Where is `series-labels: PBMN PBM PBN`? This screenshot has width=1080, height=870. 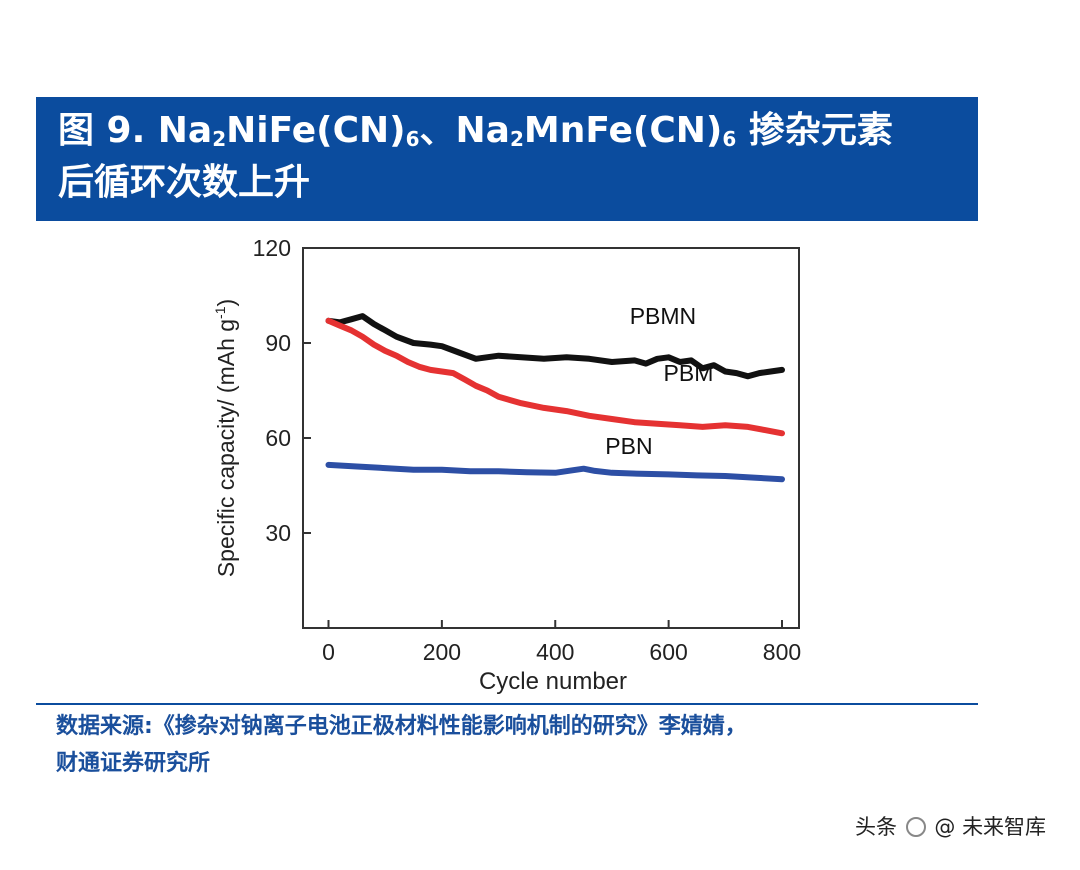 series-labels: PBMN PBM PBN is located at coordinates (659, 381).